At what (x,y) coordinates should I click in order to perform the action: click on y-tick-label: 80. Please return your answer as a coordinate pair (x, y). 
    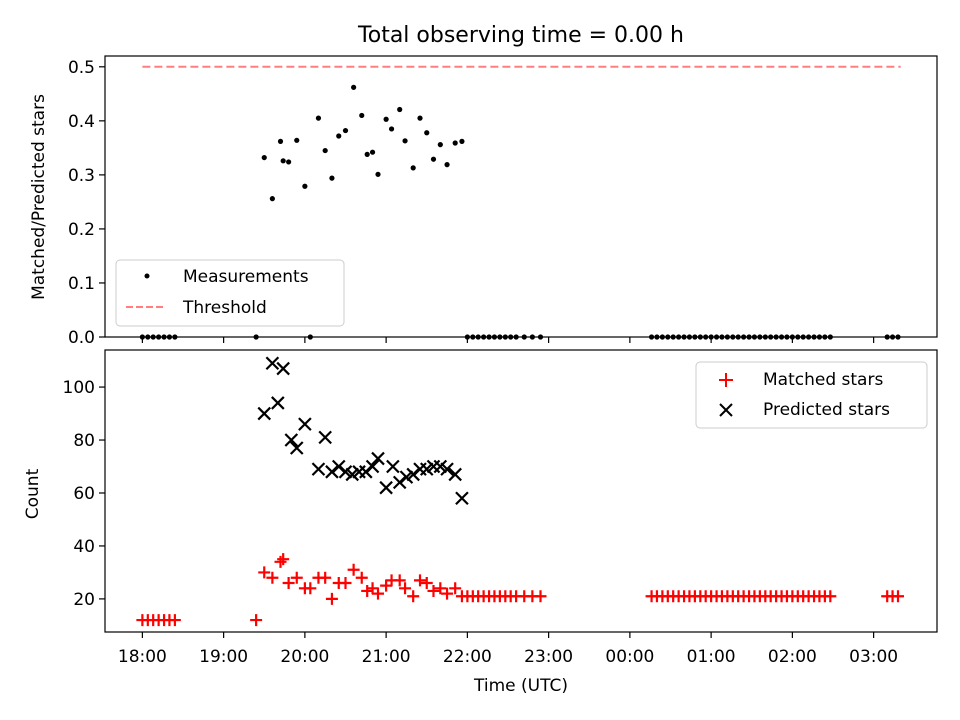
    Looking at the image, I should click on (84, 441).